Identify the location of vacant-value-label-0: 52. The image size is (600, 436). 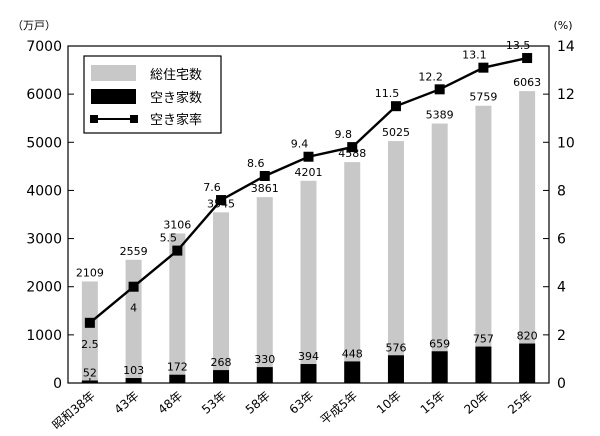
(90, 372).